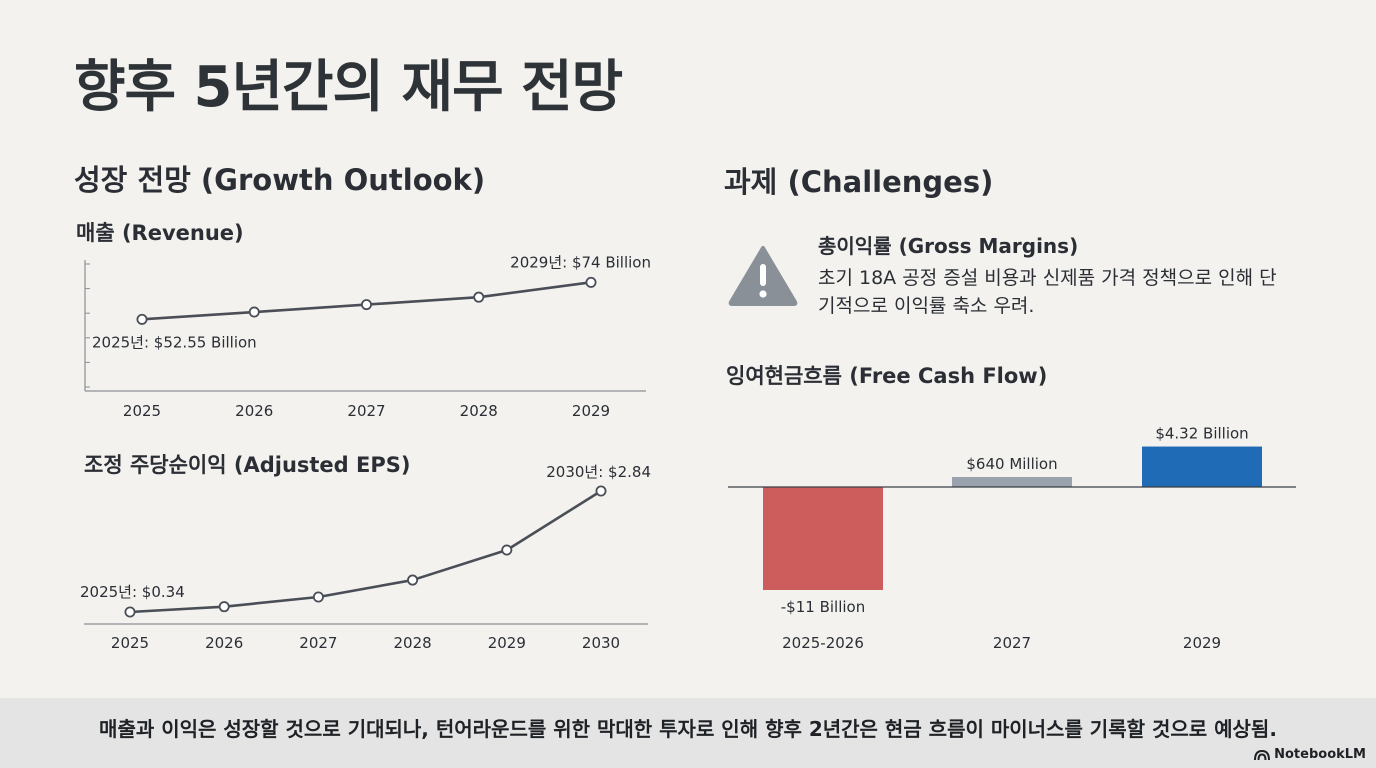  I want to click on brand-name: NotebookLM, so click(1320, 754).